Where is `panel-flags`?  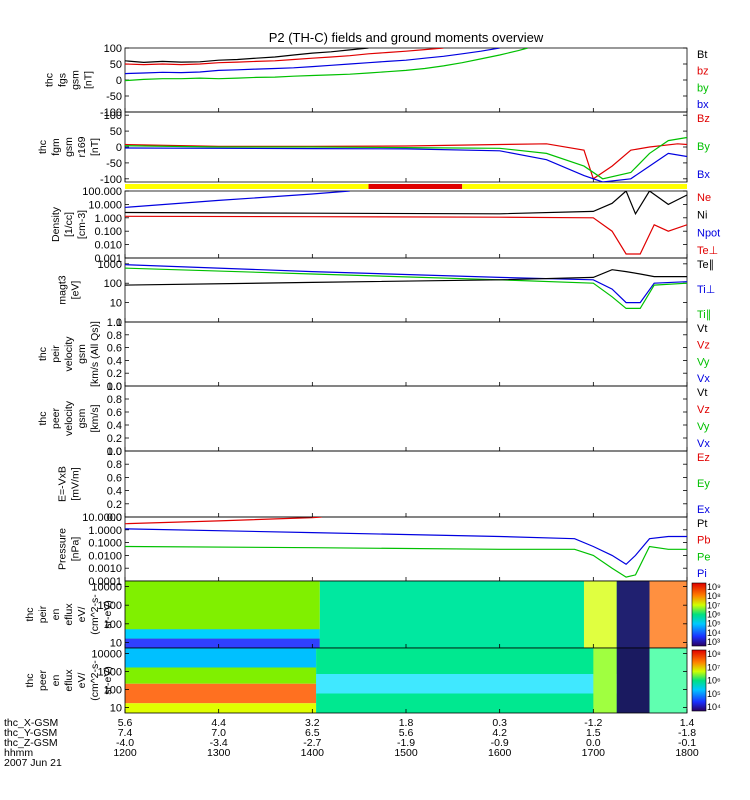 panel-flags is located at coordinates (406, 186).